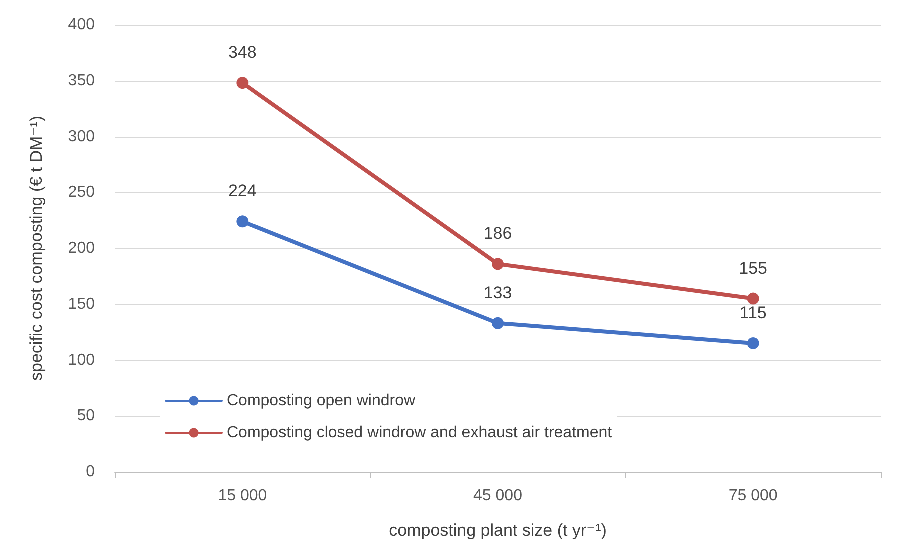 The width and height of the screenshot is (911, 553). What do you see at coordinates (243, 496) in the screenshot?
I see `x-tick-label: 15 000` at bounding box center [243, 496].